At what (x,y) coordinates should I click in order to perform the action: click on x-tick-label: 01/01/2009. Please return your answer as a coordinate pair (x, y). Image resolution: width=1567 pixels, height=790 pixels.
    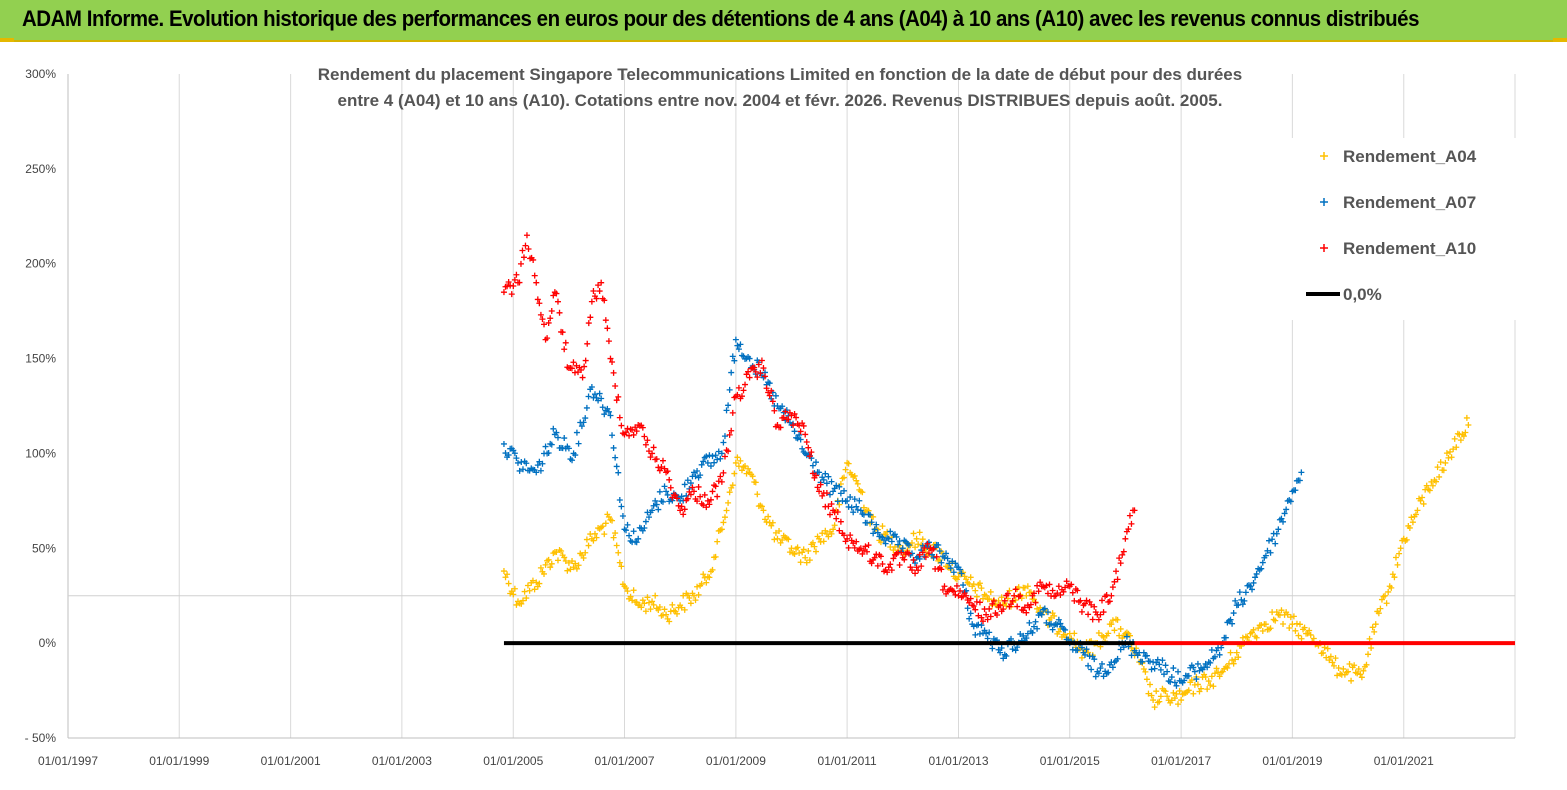
    Looking at the image, I should click on (736, 761).